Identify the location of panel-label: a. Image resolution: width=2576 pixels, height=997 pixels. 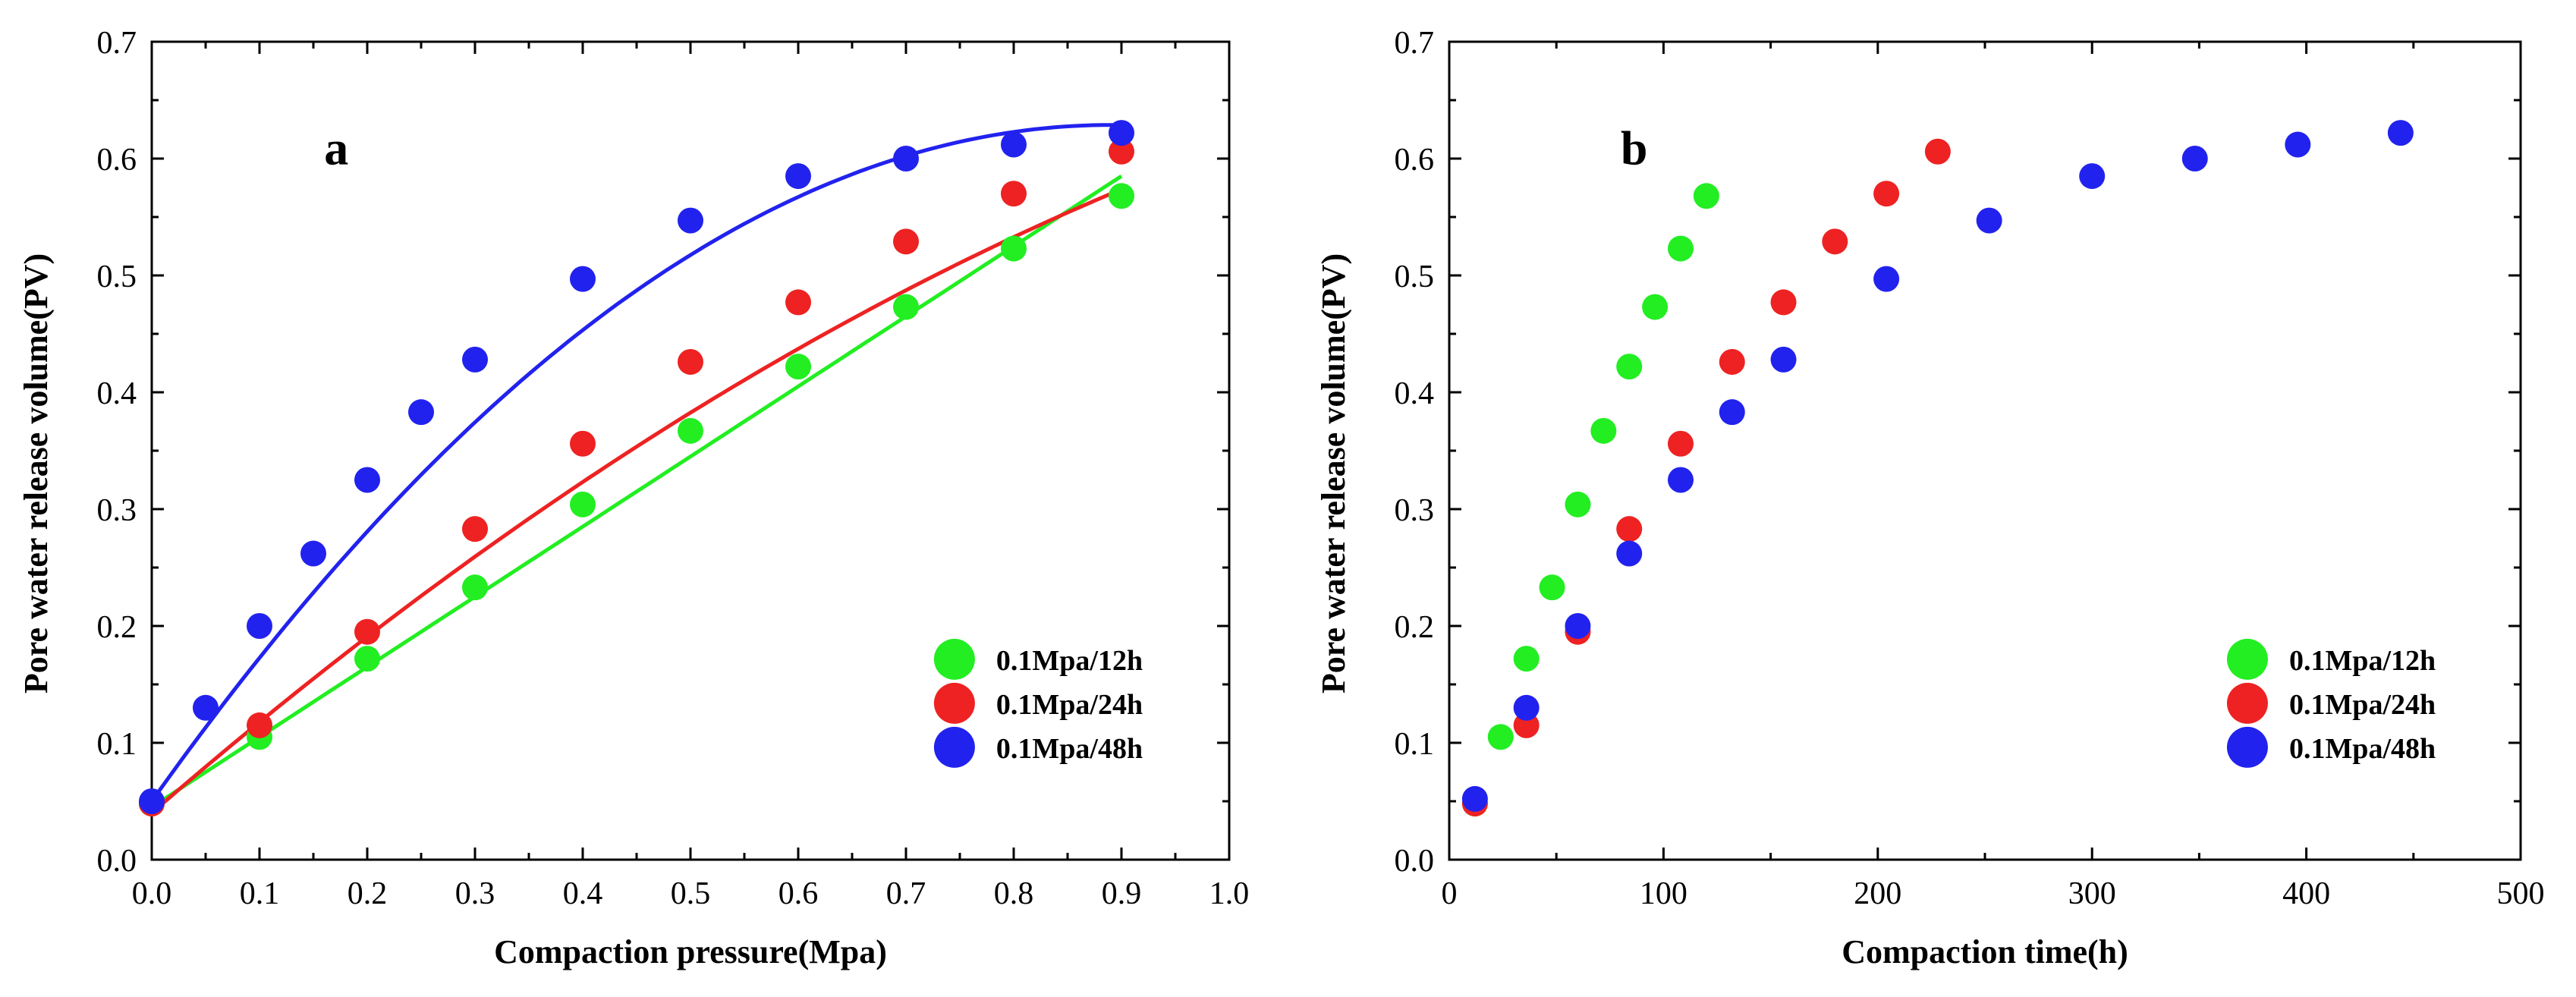
(336, 148).